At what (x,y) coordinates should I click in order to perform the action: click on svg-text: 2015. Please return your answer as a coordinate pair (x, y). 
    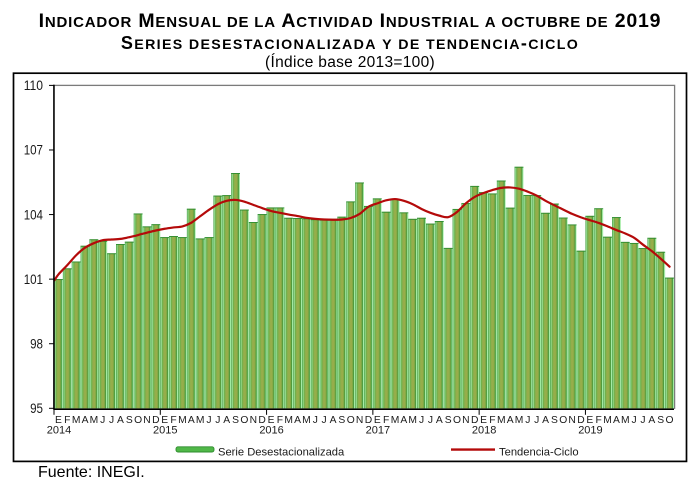
    Looking at the image, I should click on (165, 431).